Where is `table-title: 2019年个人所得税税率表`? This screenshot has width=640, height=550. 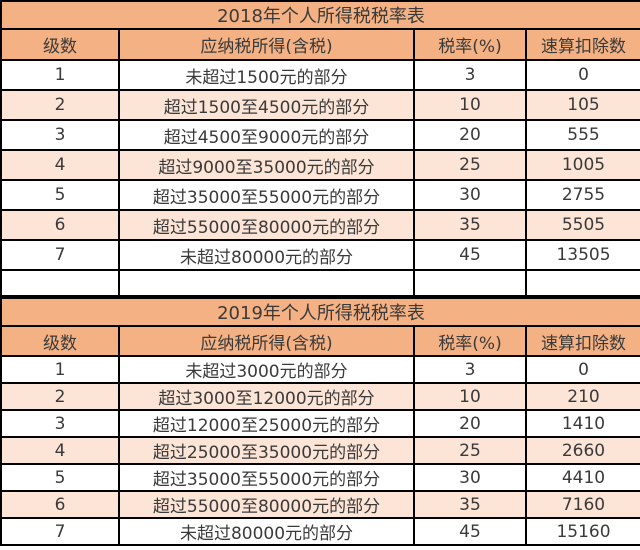
table-title: 2019年个人所得税税率表 is located at coordinates (320, 312).